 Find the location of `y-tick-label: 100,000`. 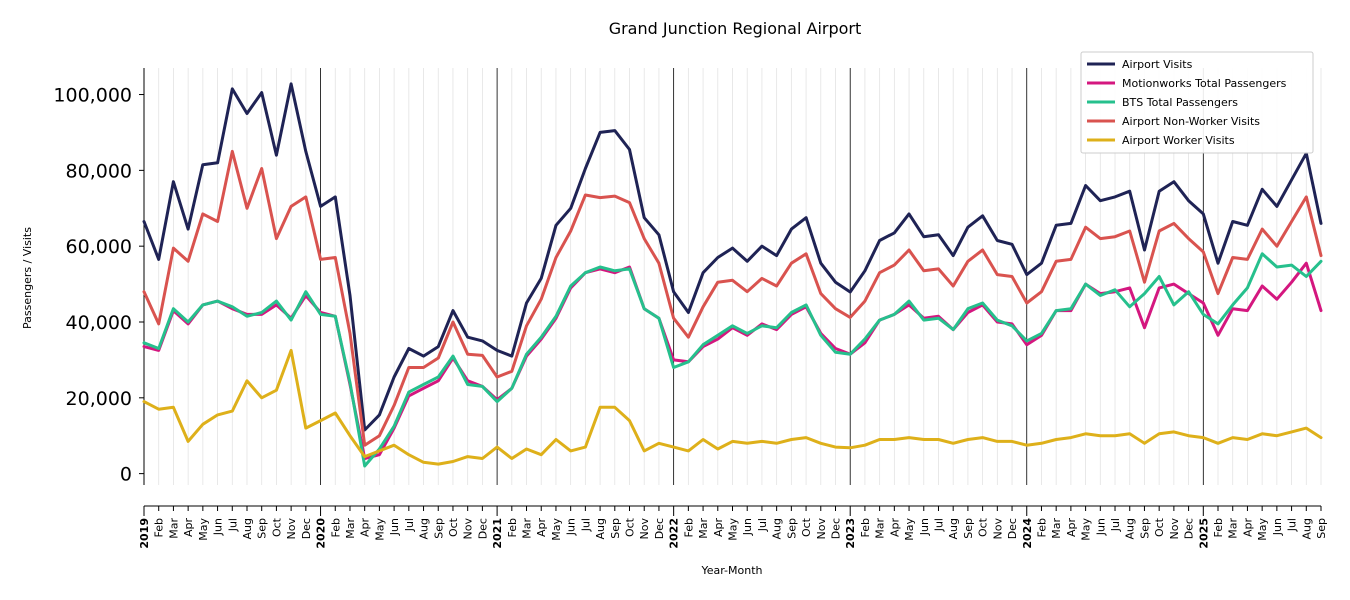

y-tick-label: 100,000 is located at coordinates (92, 96).